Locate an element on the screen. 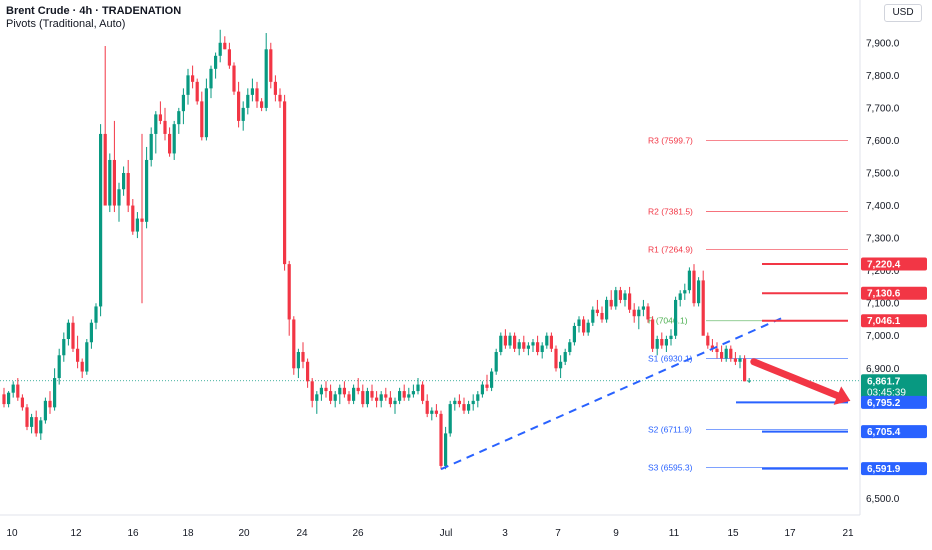  pivot-label: R1 (7264.9) is located at coordinates (670, 250).